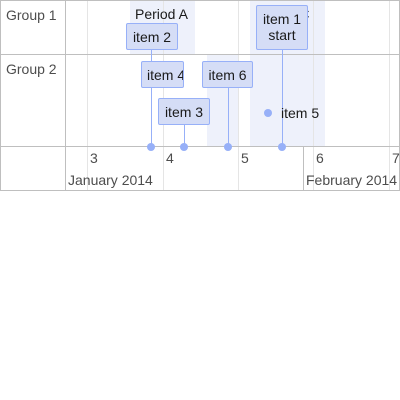  Describe the element at coordinates (268, 113) in the screenshot. I see `point-item-dot` at that location.